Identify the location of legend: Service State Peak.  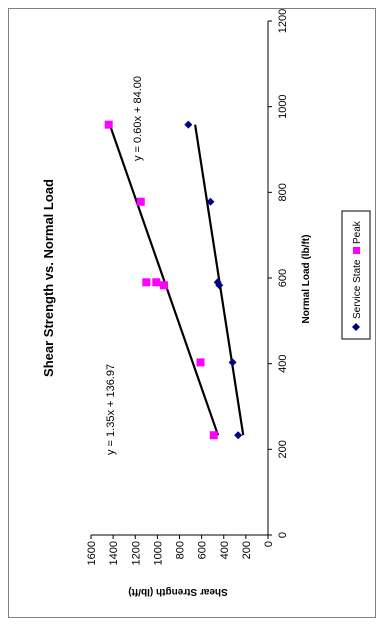
(356, 275).